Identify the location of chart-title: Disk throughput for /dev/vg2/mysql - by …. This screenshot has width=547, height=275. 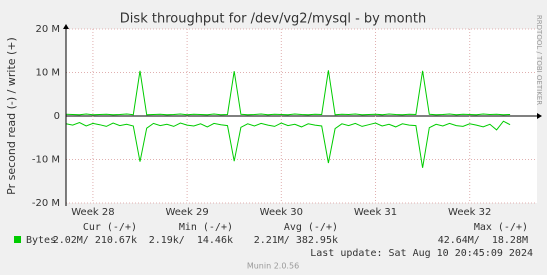
(273, 19).